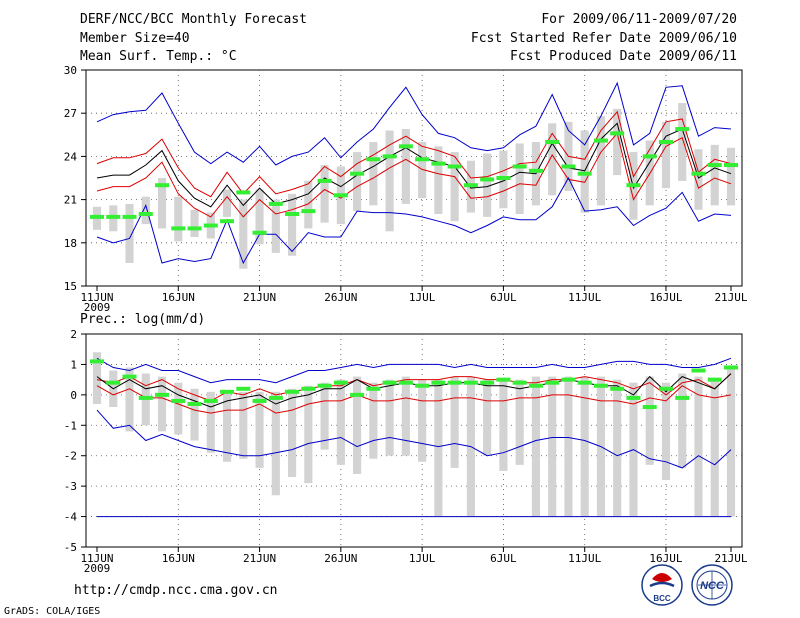 The width and height of the screenshot is (800, 618). Describe the element at coordinates (70, 70) in the screenshot. I see `y-tick-label: 30` at that location.